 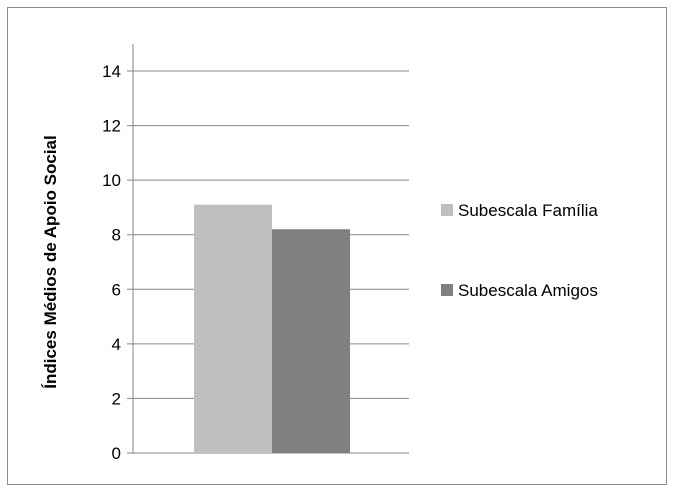 What do you see at coordinates (116, 398) in the screenshot?
I see `y-tick-label: 2` at bounding box center [116, 398].